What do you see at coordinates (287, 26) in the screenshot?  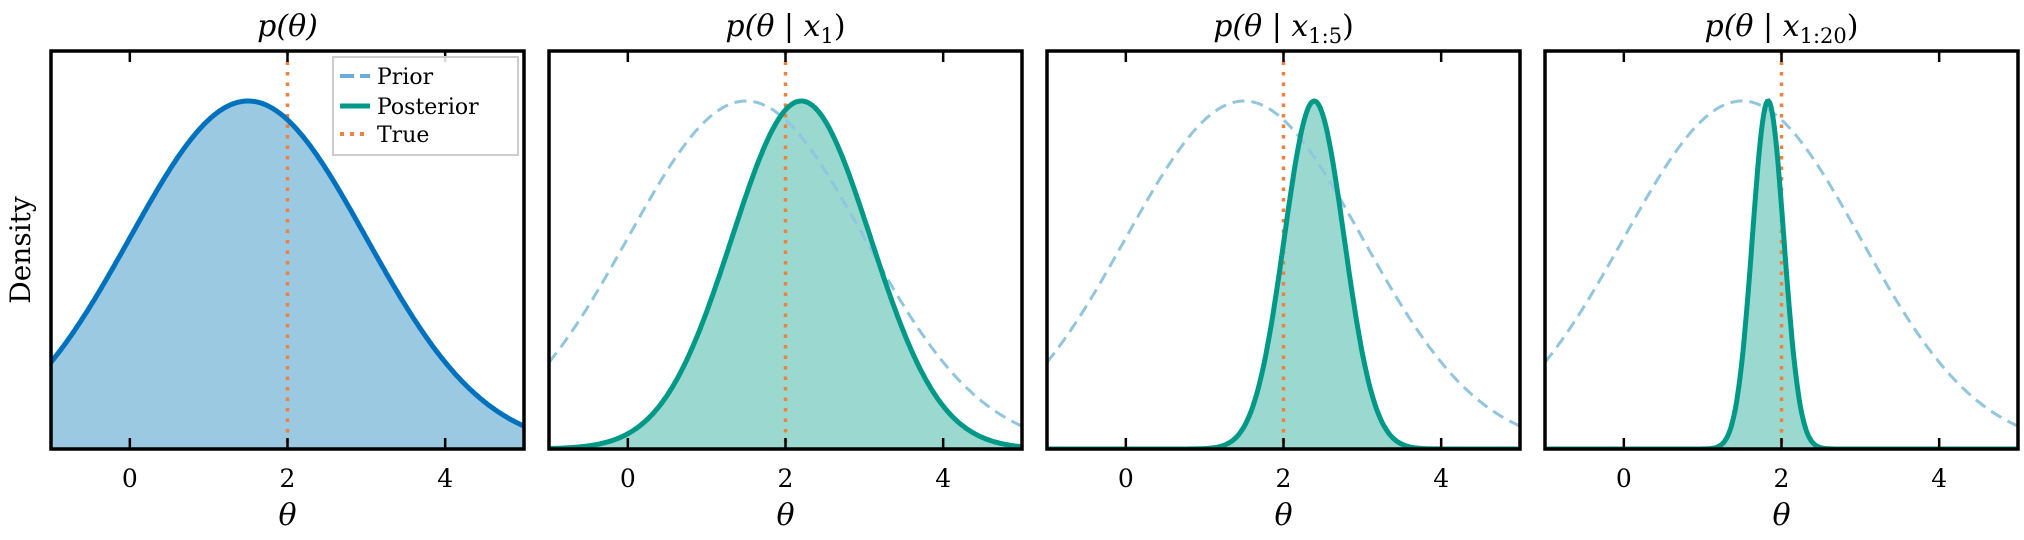 I see `panel-title: p(θ)` at bounding box center [287, 26].